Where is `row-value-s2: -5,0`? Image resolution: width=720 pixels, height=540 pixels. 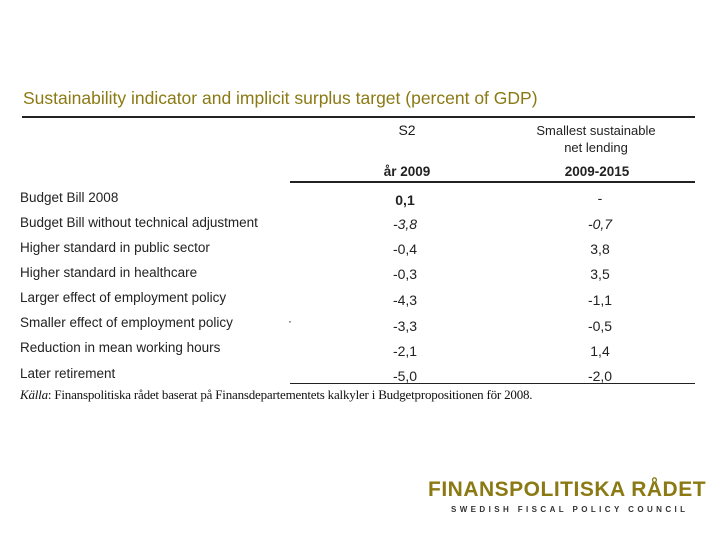
row-value-s2: -5,0 is located at coordinates (405, 376).